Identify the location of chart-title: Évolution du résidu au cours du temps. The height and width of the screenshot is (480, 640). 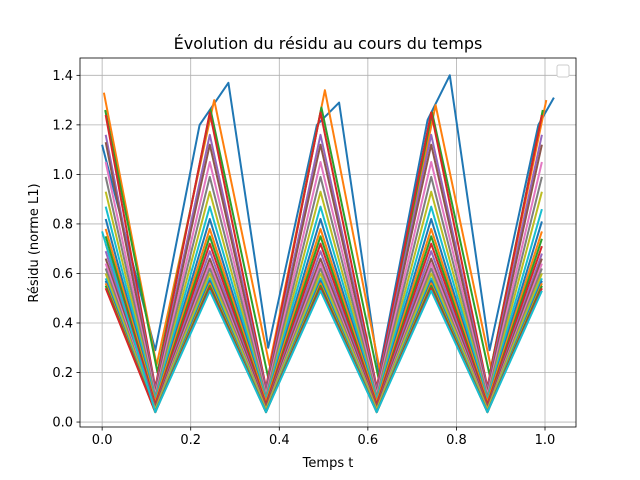
(328, 43).